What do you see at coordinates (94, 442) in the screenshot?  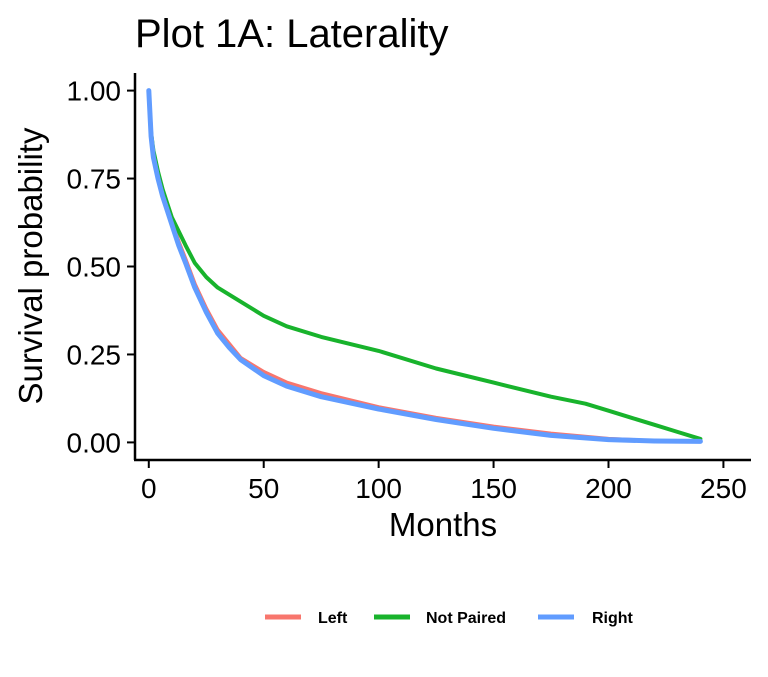 I see `y-tick-label: 0.00` at bounding box center [94, 442].